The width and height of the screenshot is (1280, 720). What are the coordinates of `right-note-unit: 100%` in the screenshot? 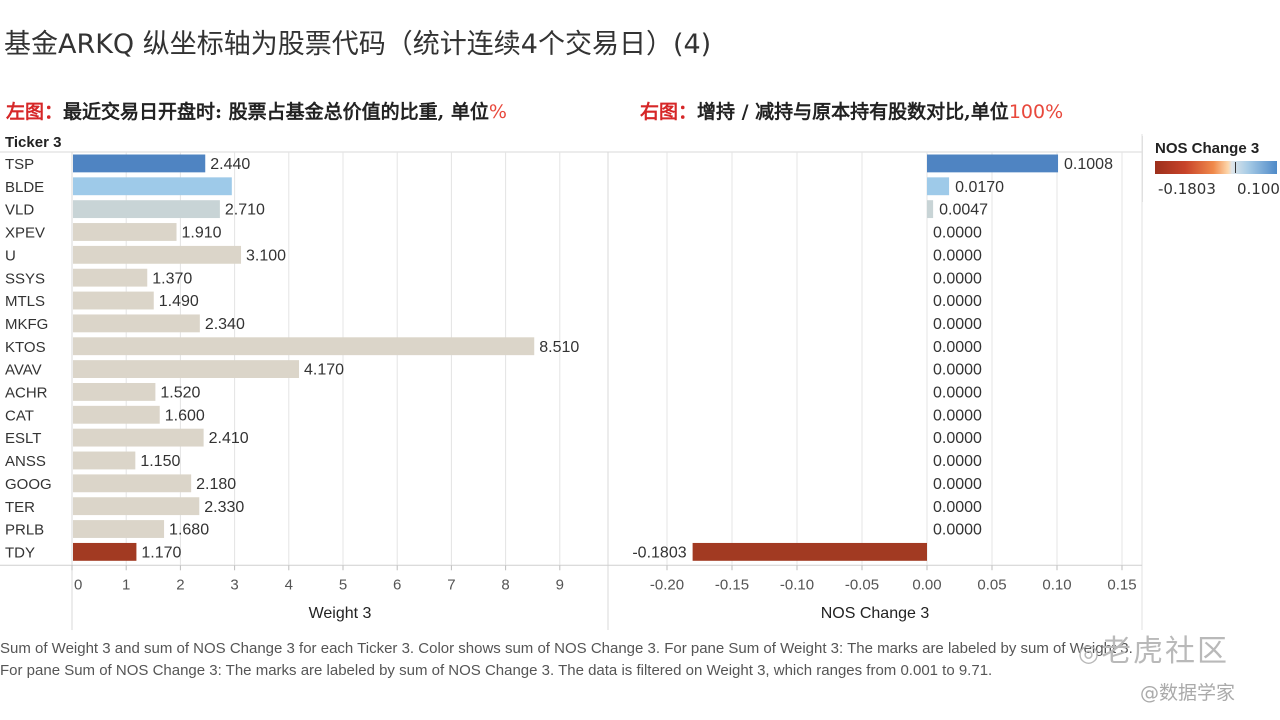 It's located at (1036, 112).